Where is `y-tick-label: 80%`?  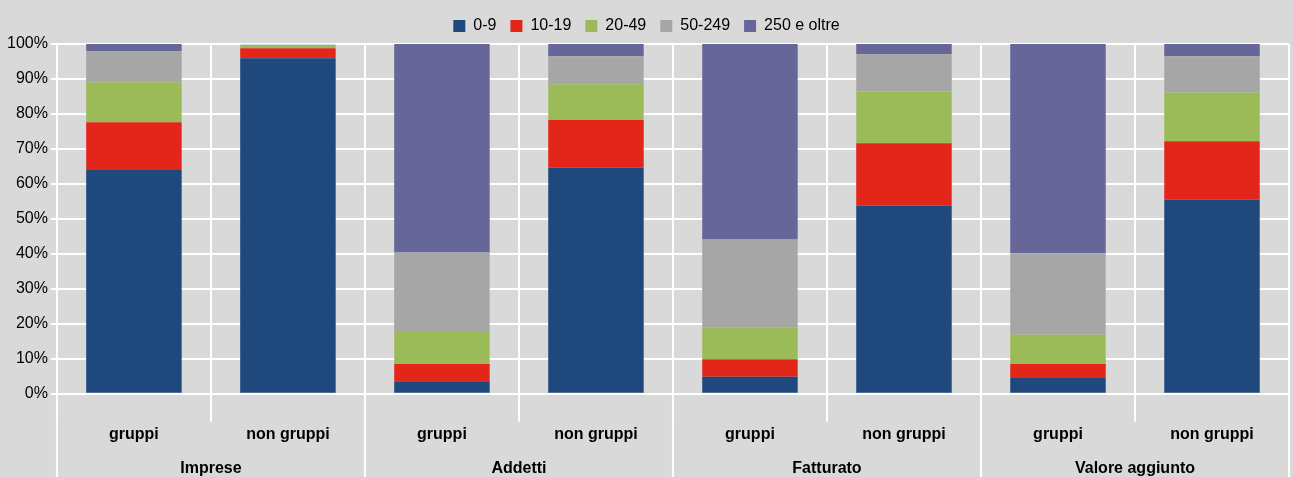
y-tick-label: 80% is located at coordinates (31, 113).